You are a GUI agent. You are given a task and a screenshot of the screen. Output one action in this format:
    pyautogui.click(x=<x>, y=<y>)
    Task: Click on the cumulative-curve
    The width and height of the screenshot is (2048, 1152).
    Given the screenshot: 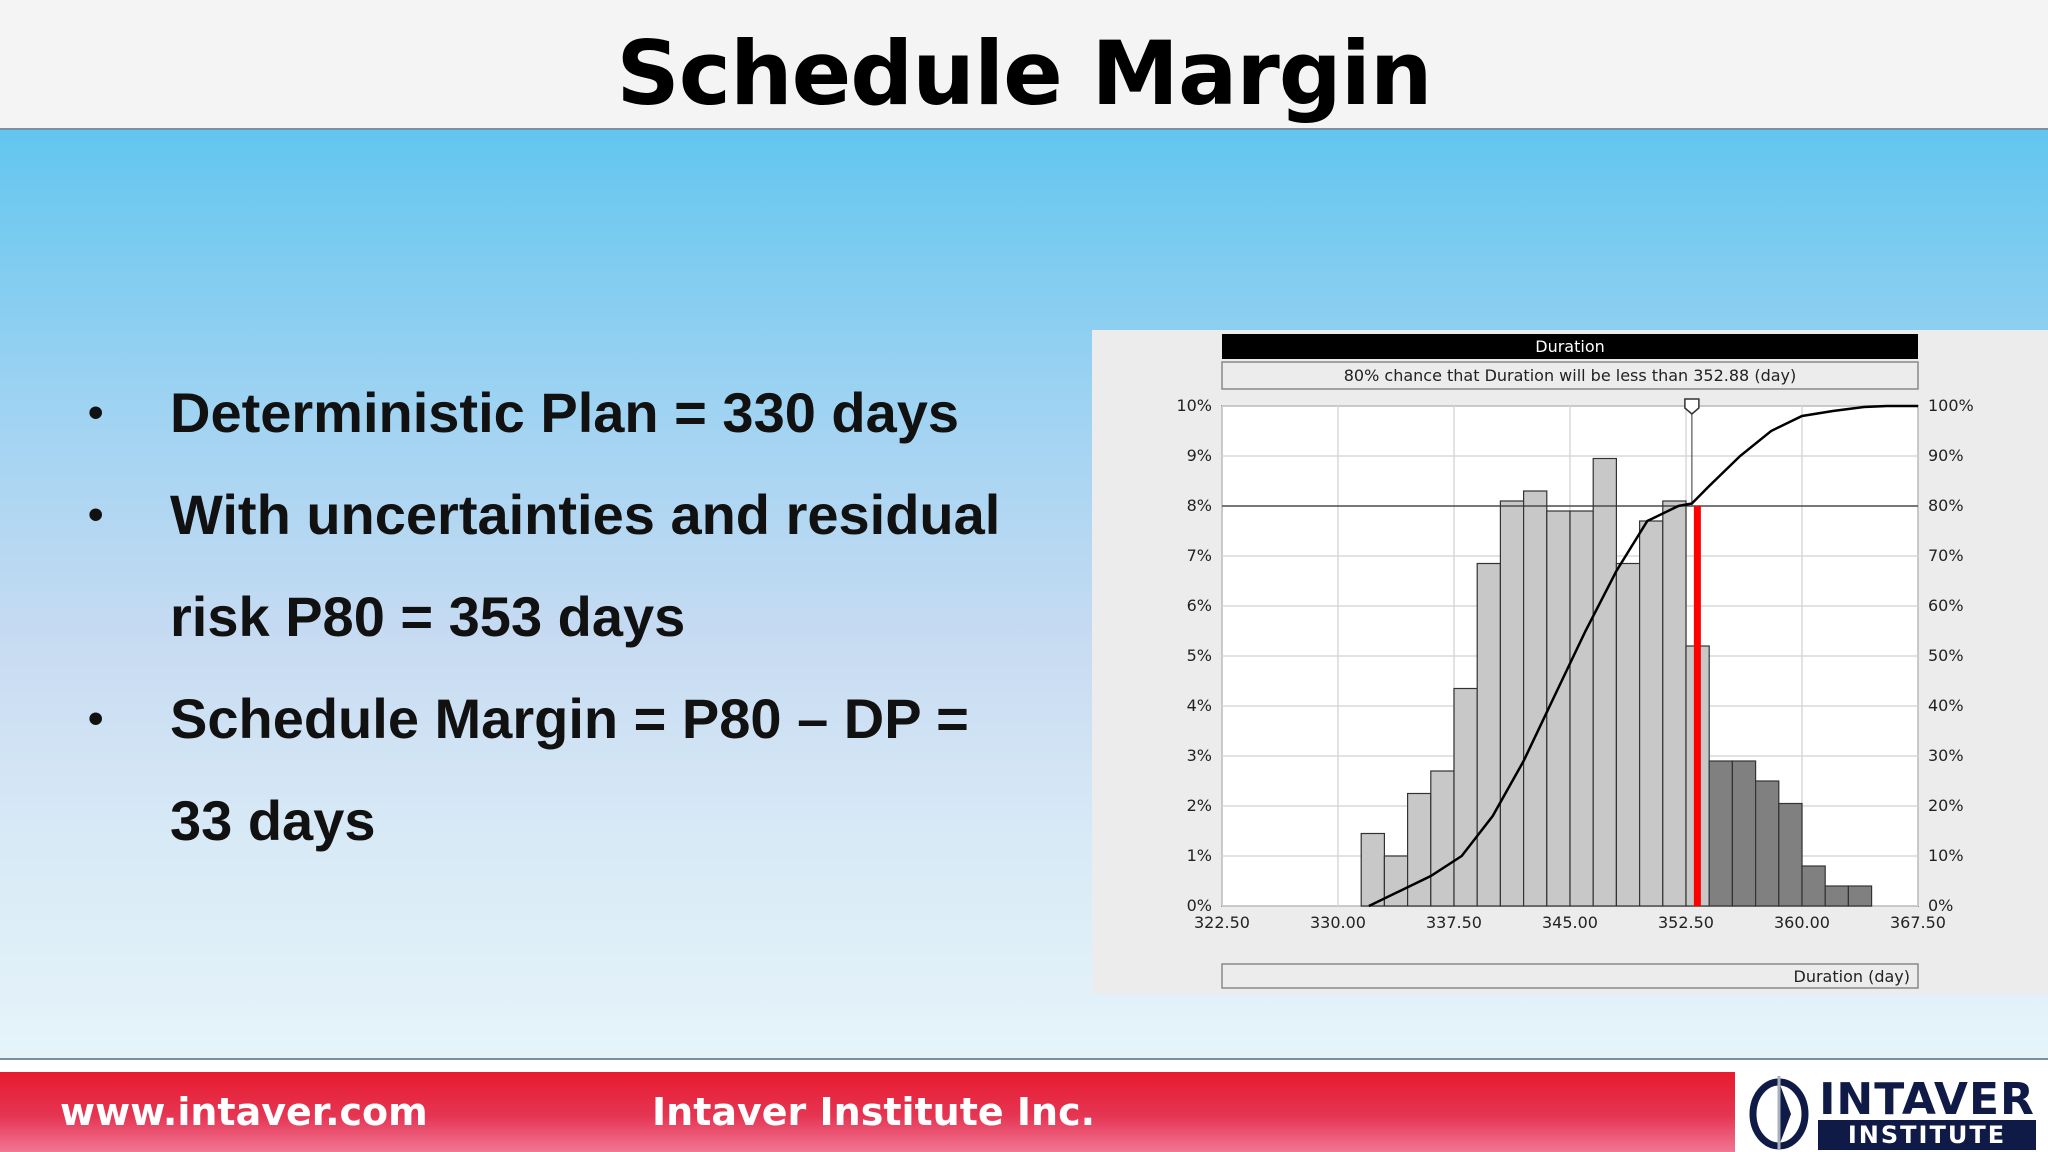 What is the action you would take?
    pyautogui.click(x=1643, y=656)
    